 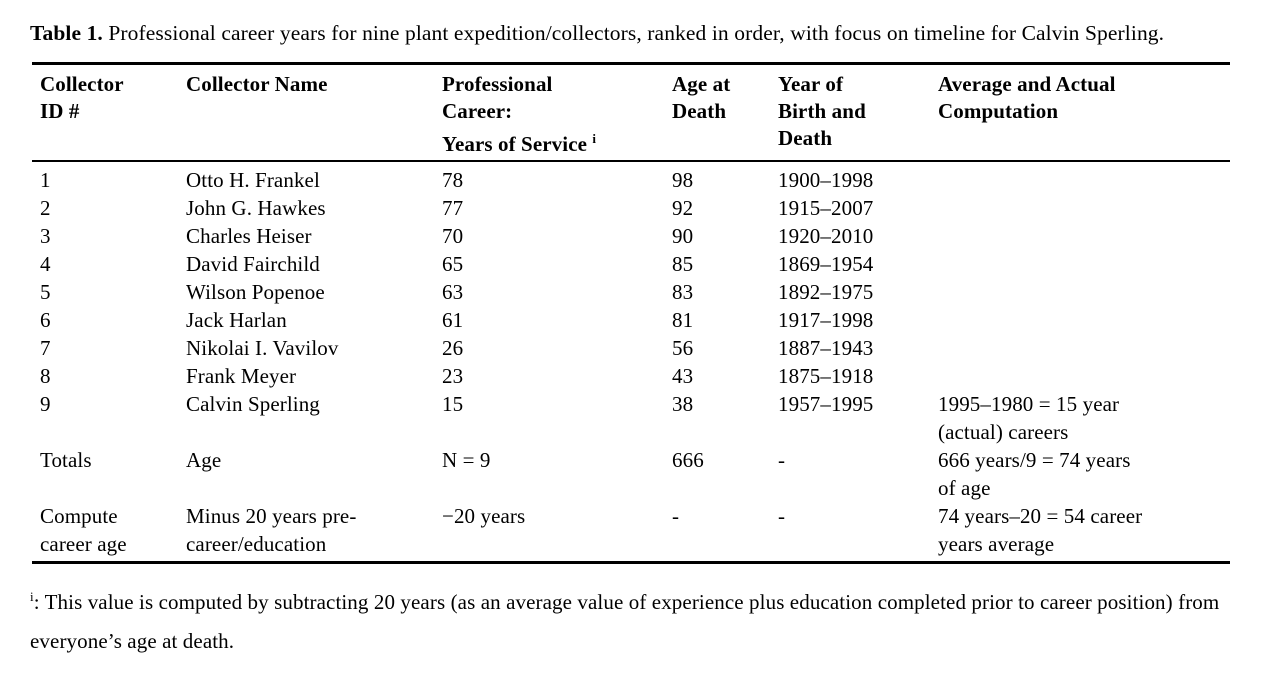 What do you see at coordinates (826, 404) in the screenshot?
I see `table-cell-year-of-birth-and-death: 1957–1995` at bounding box center [826, 404].